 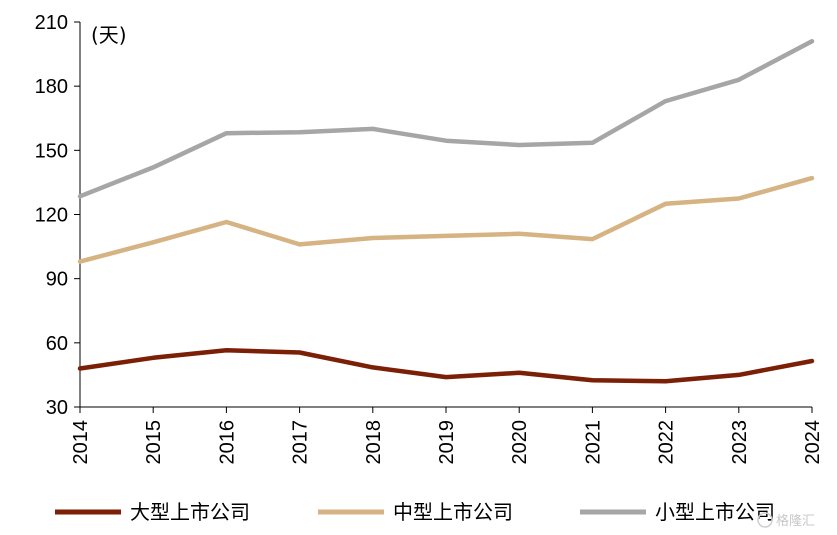 I want to click on y-tick-label: 150, so click(x=51, y=151).